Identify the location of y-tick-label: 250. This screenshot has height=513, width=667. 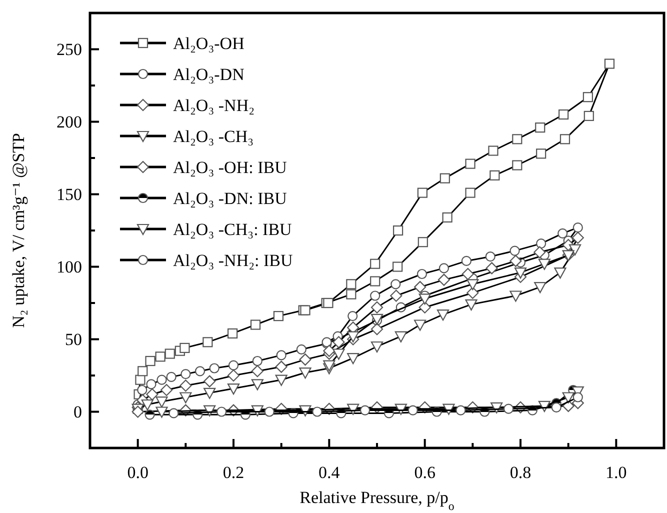
(69, 50).